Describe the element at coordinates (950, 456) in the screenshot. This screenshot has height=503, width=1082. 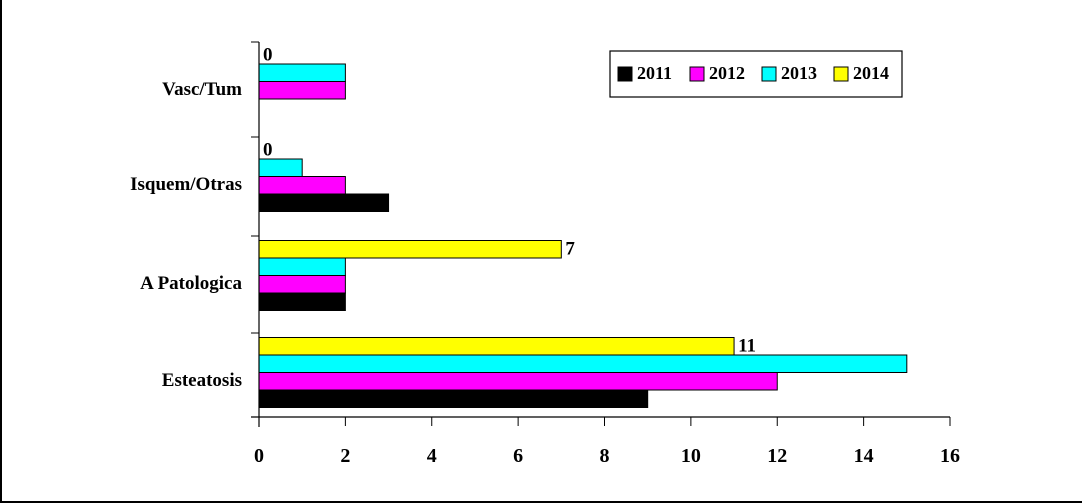
I see `x-tick-label-16: 16` at that location.